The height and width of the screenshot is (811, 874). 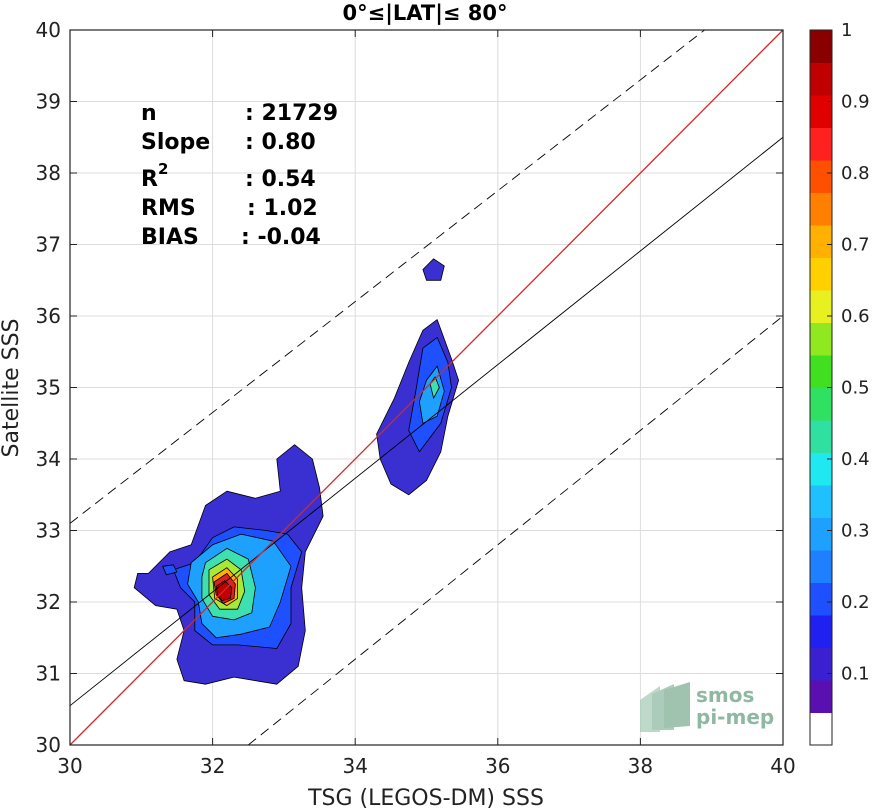 I want to click on colorbar-tick-label: 0.4, so click(x=855, y=459).